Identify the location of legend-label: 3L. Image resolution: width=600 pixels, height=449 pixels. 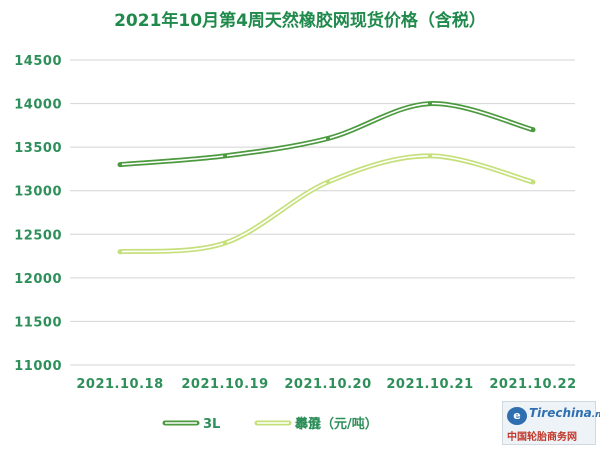
(211, 424).